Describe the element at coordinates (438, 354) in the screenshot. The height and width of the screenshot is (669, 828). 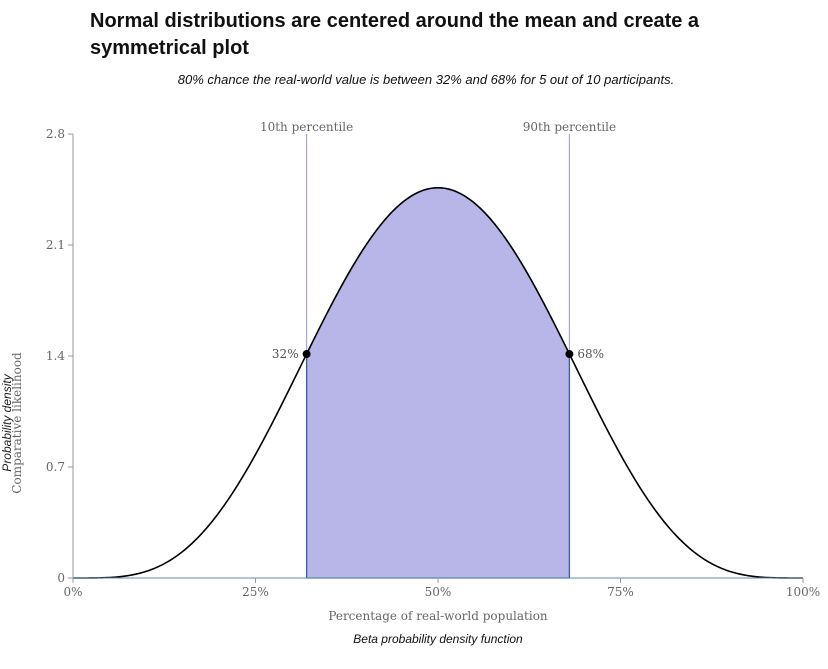
I see `percentile-points: 32% 68%` at that location.